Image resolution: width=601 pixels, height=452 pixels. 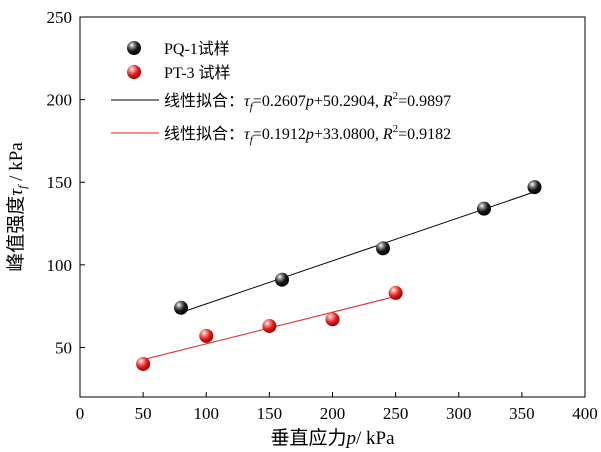 What do you see at coordinates (60, 265) in the screenshot?
I see `y-tick-label: 100` at bounding box center [60, 265].